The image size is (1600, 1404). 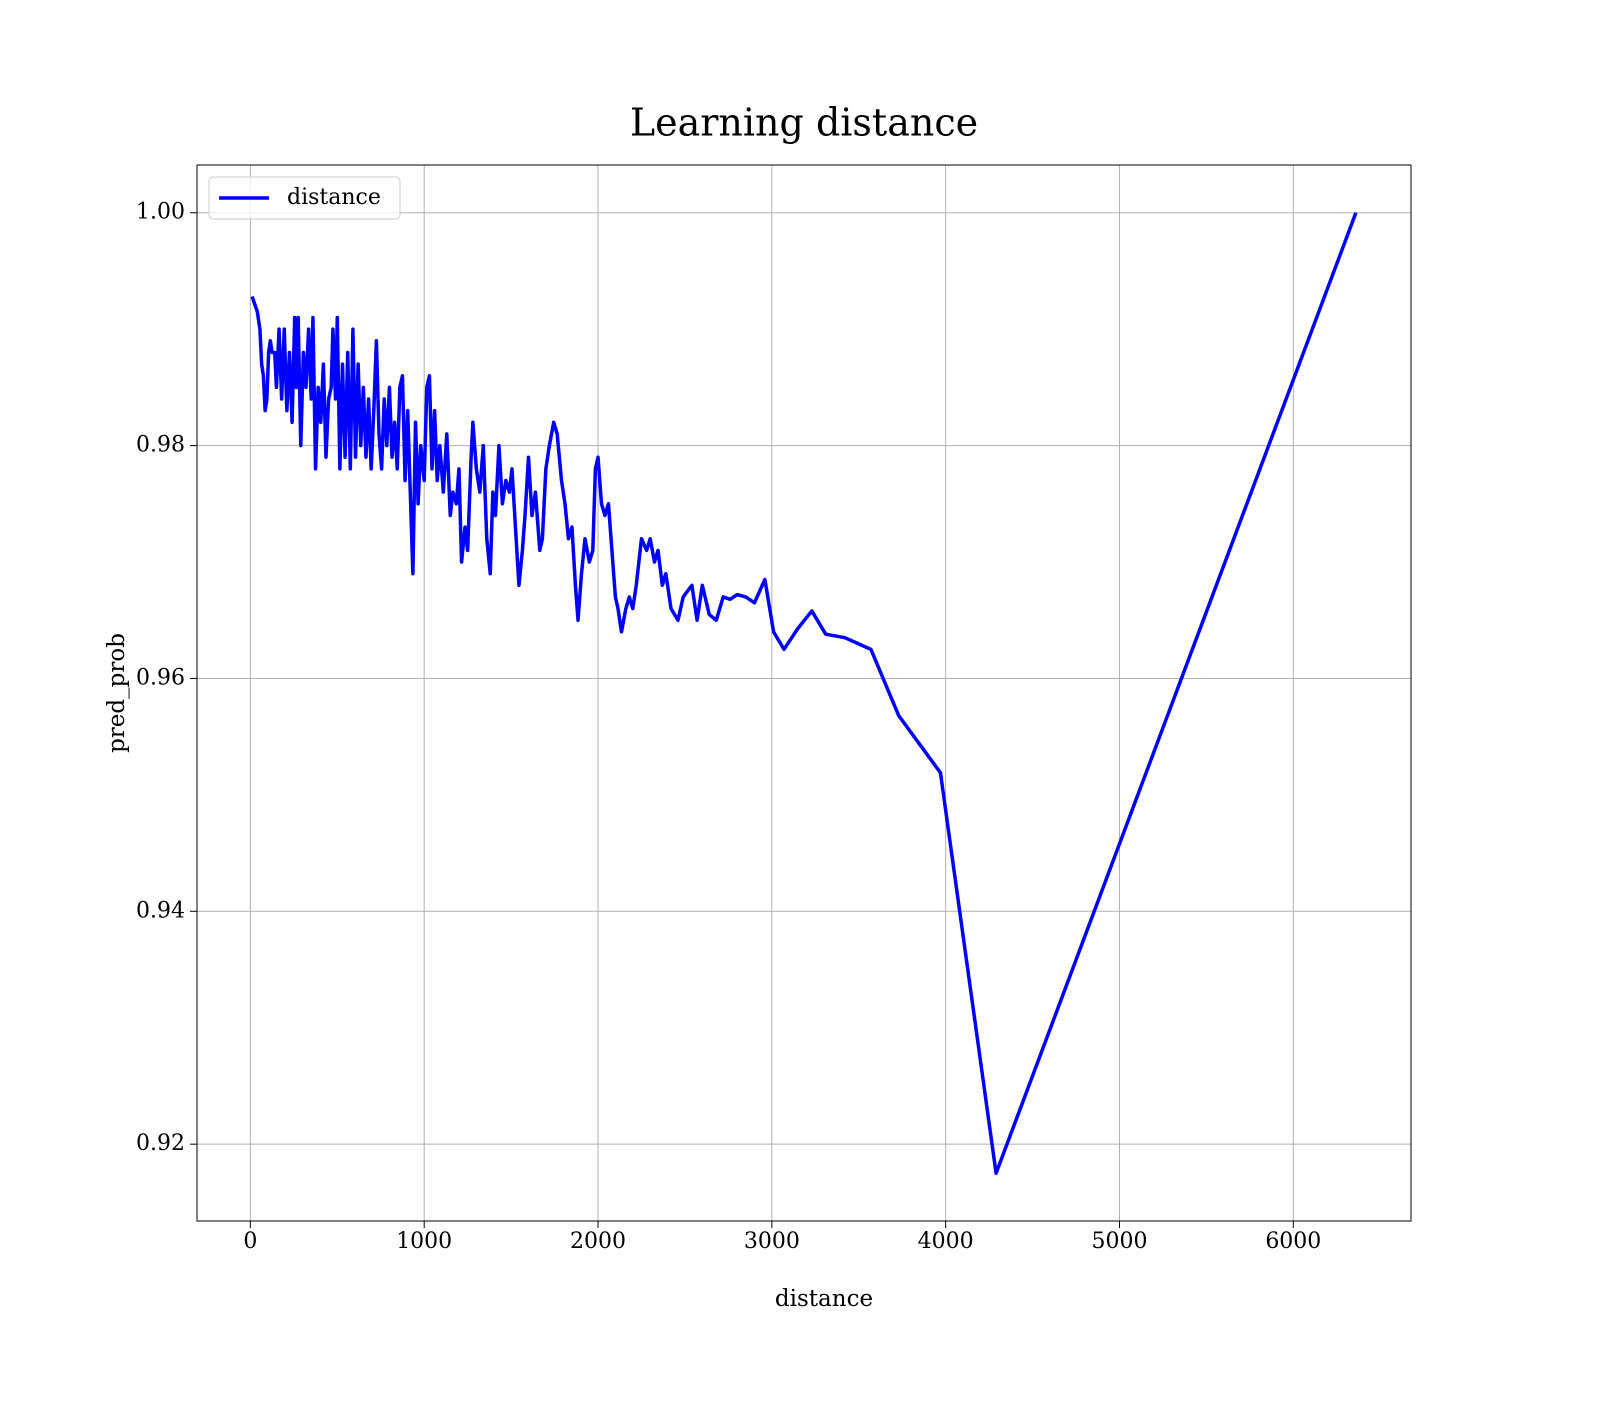 I want to click on y-axis-label: pred_prob, so click(x=117, y=693).